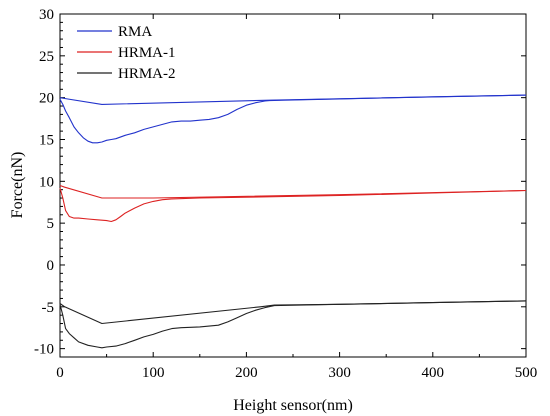  What do you see at coordinates (293, 405) in the screenshot?
I see `x-axis-label: Height sensor(nm)` at bounding box center [293, 405].